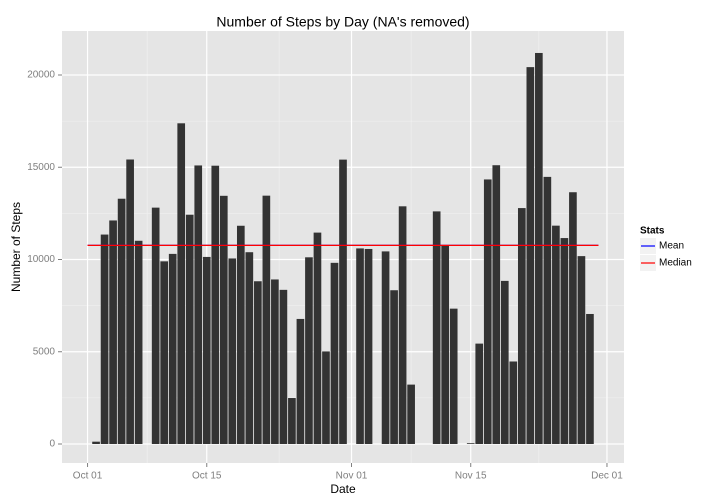 The height and width of the screenshot is (504, 720). I want to click on chart-title: Number of Steps by Day (NA's removed), so click(342, 22).